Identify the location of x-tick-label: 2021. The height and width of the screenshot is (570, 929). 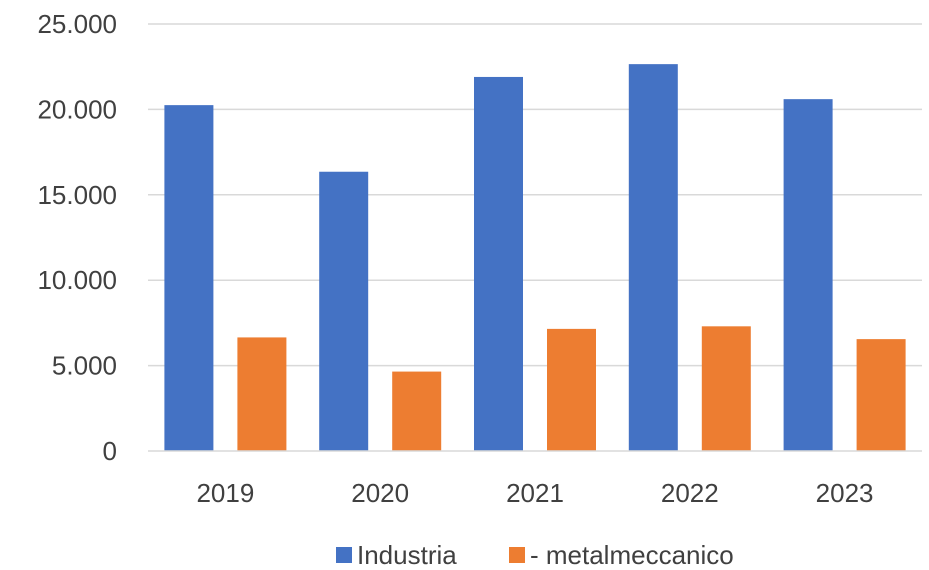
(535, 493).